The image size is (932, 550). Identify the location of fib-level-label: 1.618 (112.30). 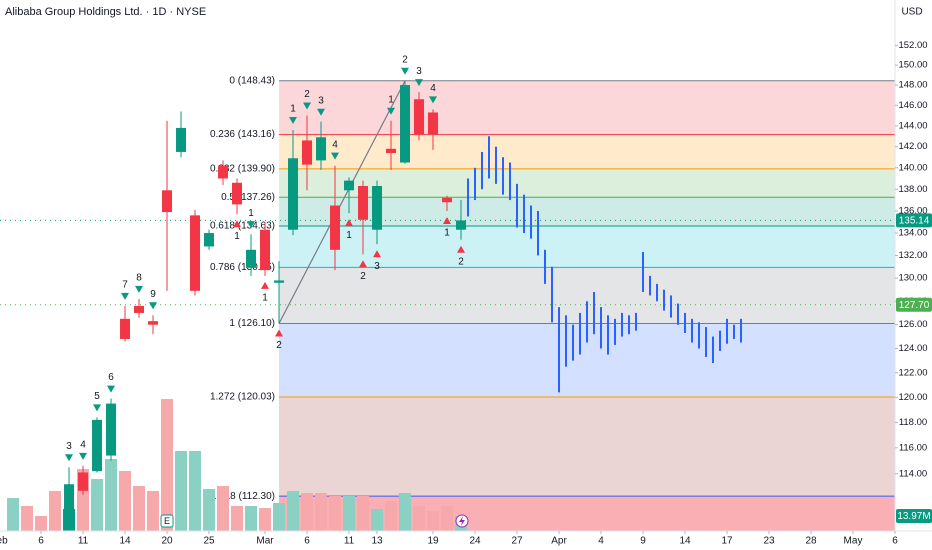
(243, 496).